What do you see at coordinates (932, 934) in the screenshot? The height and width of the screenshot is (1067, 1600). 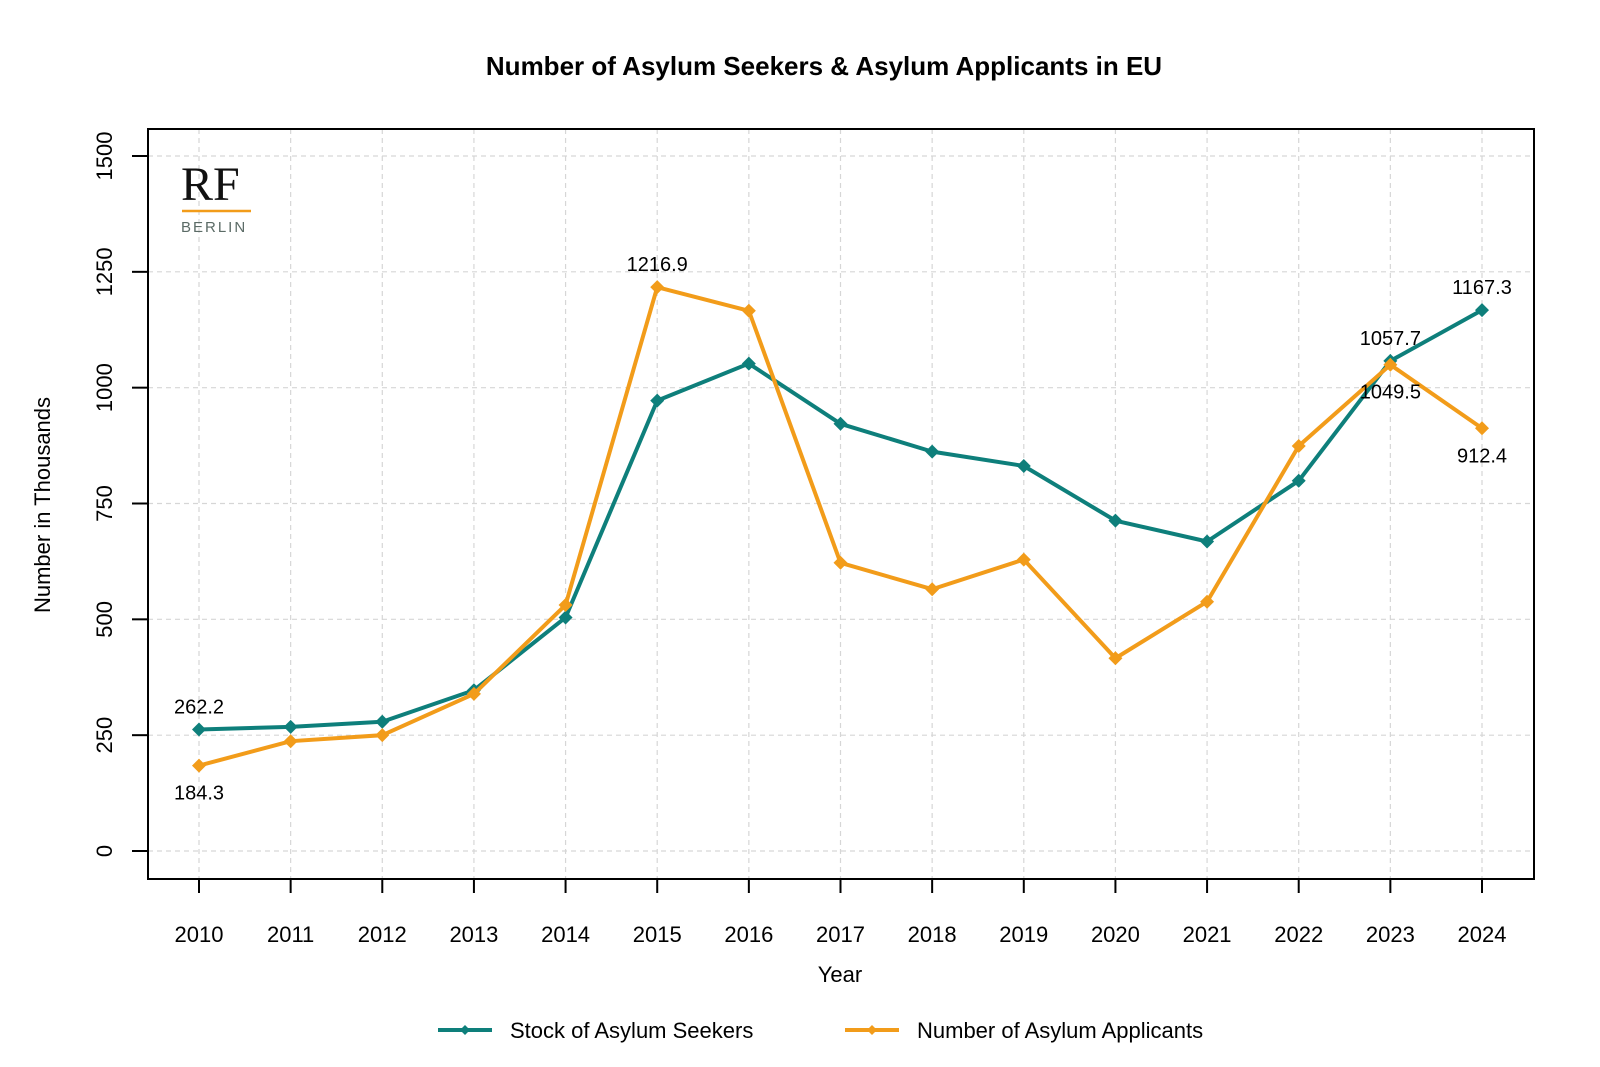 I see `x-tick-label: 2018` at bounding box center [932, 934].